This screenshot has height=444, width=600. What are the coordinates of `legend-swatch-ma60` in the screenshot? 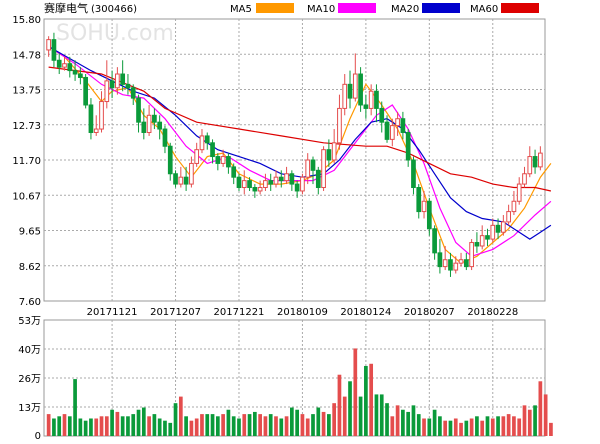 It's located at (520, 8).